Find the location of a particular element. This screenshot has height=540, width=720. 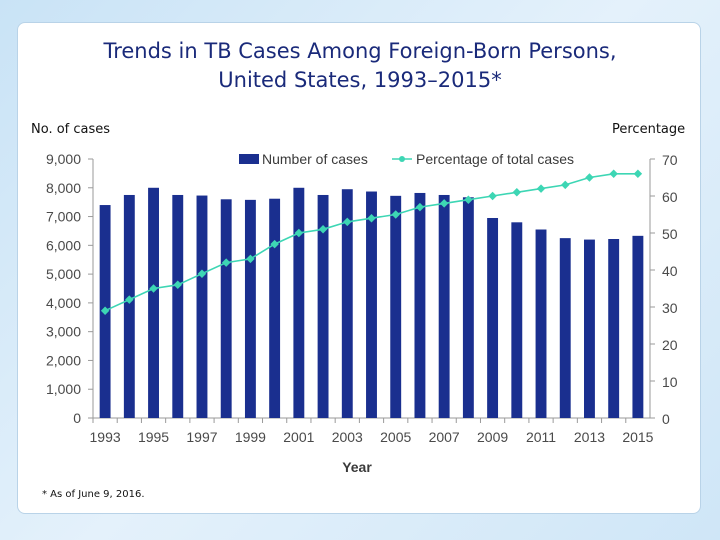

left-axis-tick-label: 6,000 is located at coordinates (63, 245).